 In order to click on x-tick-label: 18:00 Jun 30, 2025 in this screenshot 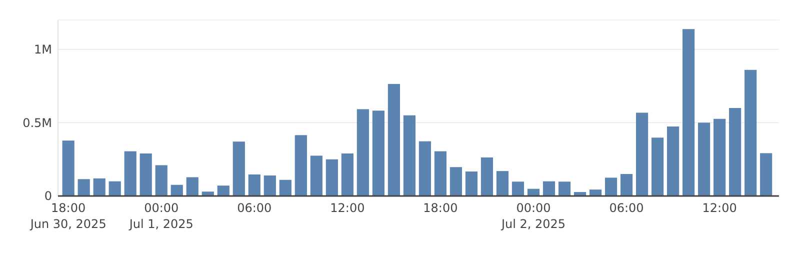, I will do `click(67, 216)`.